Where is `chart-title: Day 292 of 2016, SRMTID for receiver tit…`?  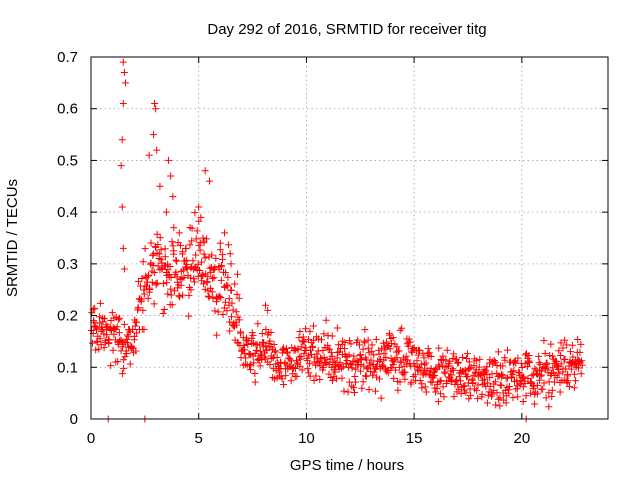 chart-title: Day 292 of 2016, SRMTID for receiver tit… is located at coordinates (346, 29).